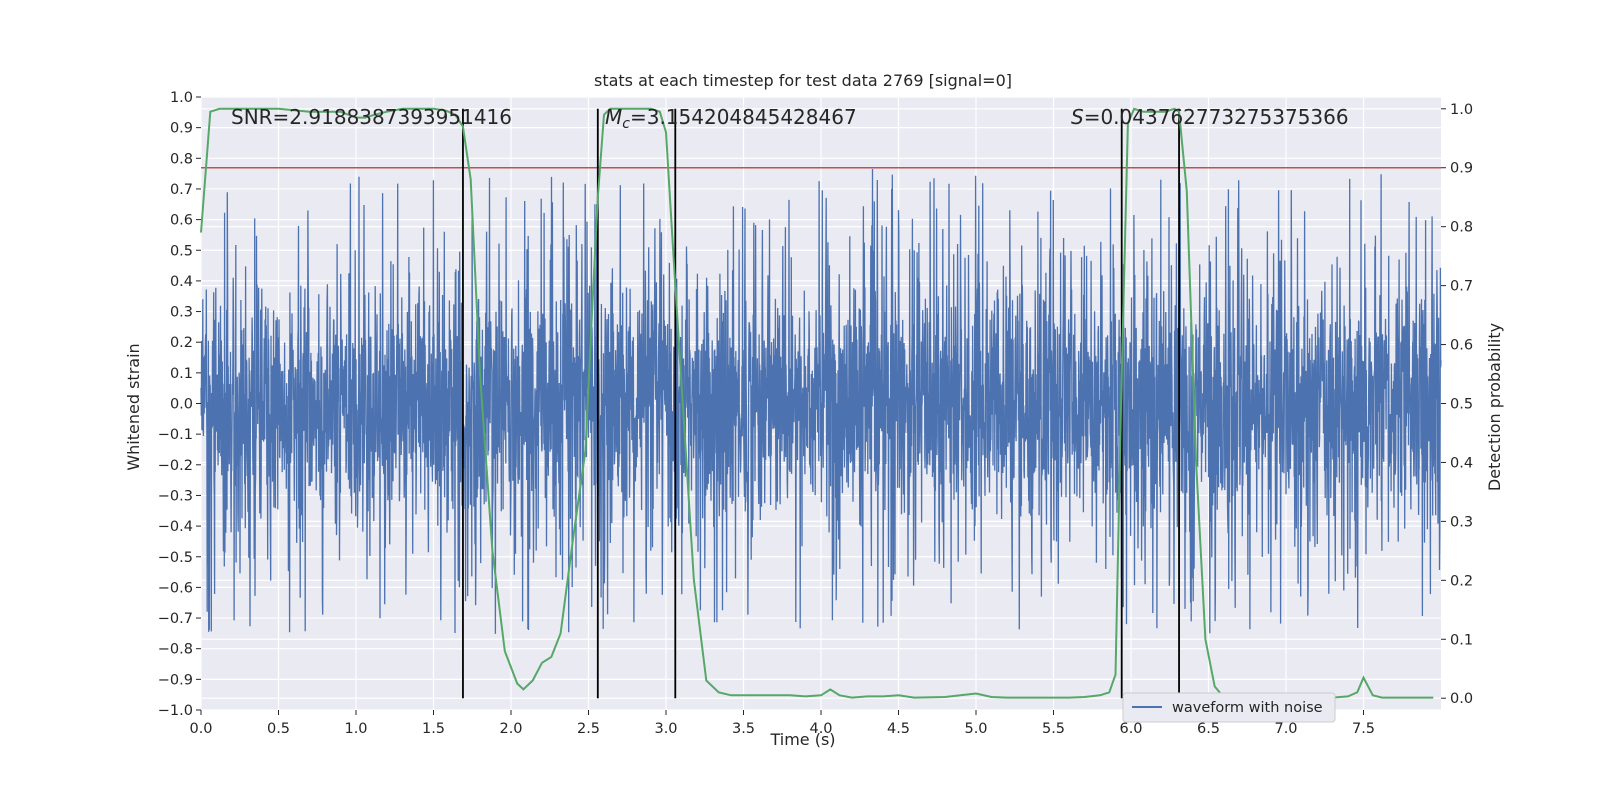 The width and height of the screenshot is (1600, 800). Describe the element at coordinates (1130, 729) in the screenshot. I see `x-tick-label: 6.0` at that location.